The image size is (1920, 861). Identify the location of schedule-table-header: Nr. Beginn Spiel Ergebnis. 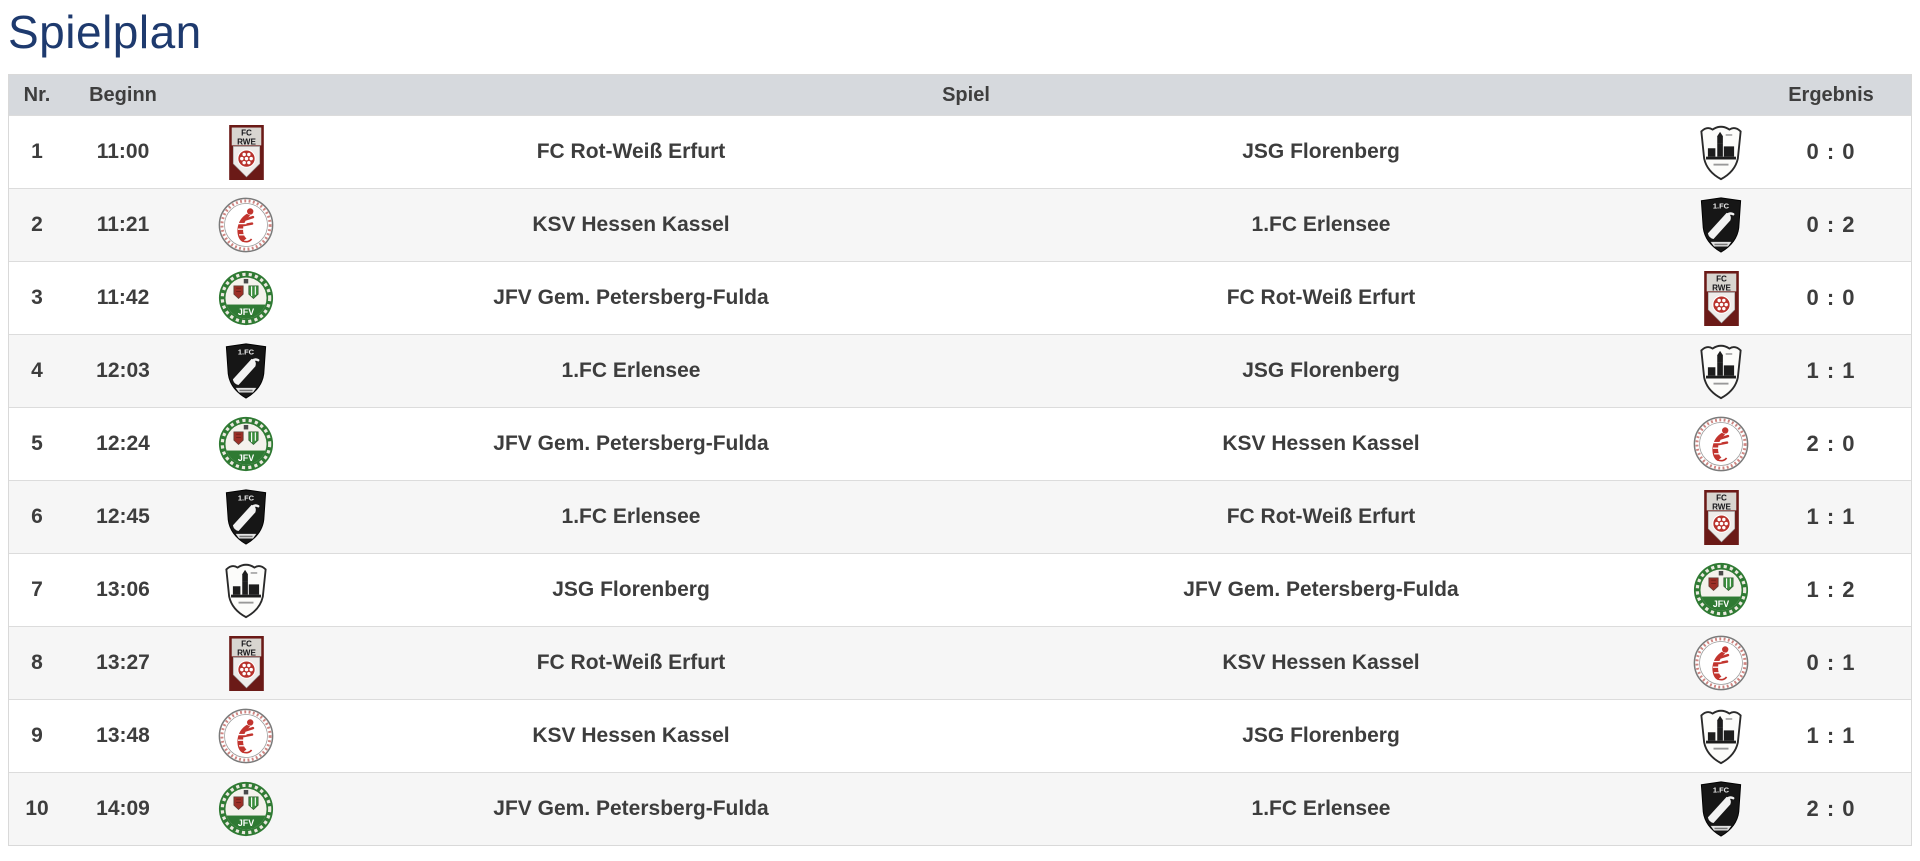
(960, 95).